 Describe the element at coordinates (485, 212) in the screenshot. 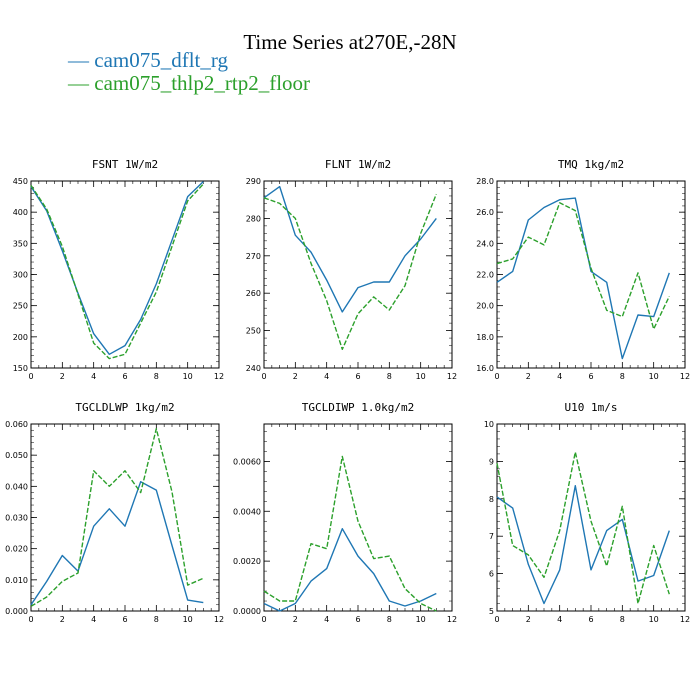

I see `y-tick-label: 26.0` at that location.